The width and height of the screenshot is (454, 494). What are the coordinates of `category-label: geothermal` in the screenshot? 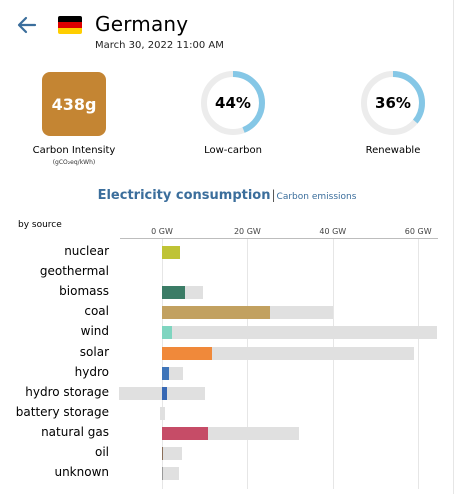 It's located at (74, 271).